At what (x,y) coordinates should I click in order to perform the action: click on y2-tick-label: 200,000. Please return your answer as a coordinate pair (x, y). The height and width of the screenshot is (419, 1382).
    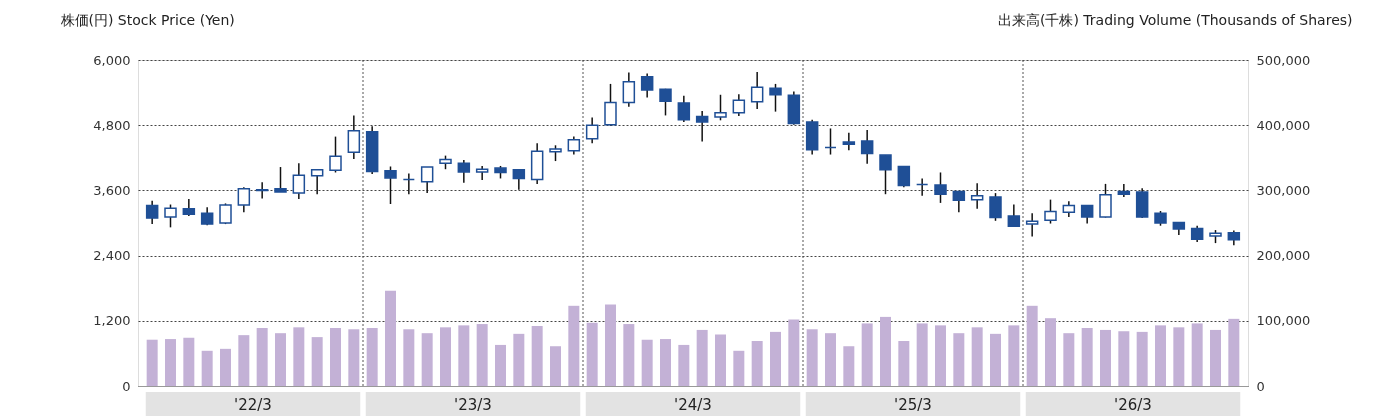
    Looking at the image, I should click on (1283, 256).